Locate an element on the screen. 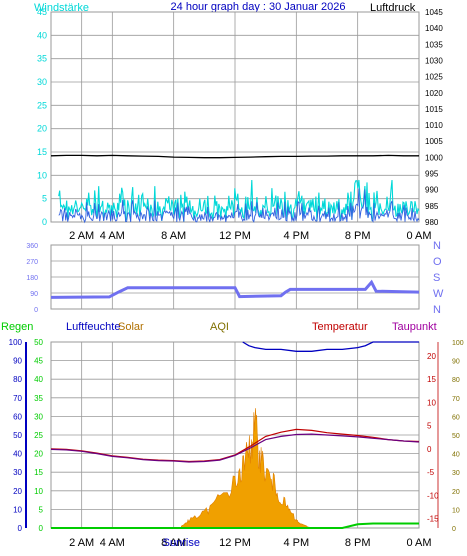  x-tick-label: 2 AM is located at coordinates (81, 543).